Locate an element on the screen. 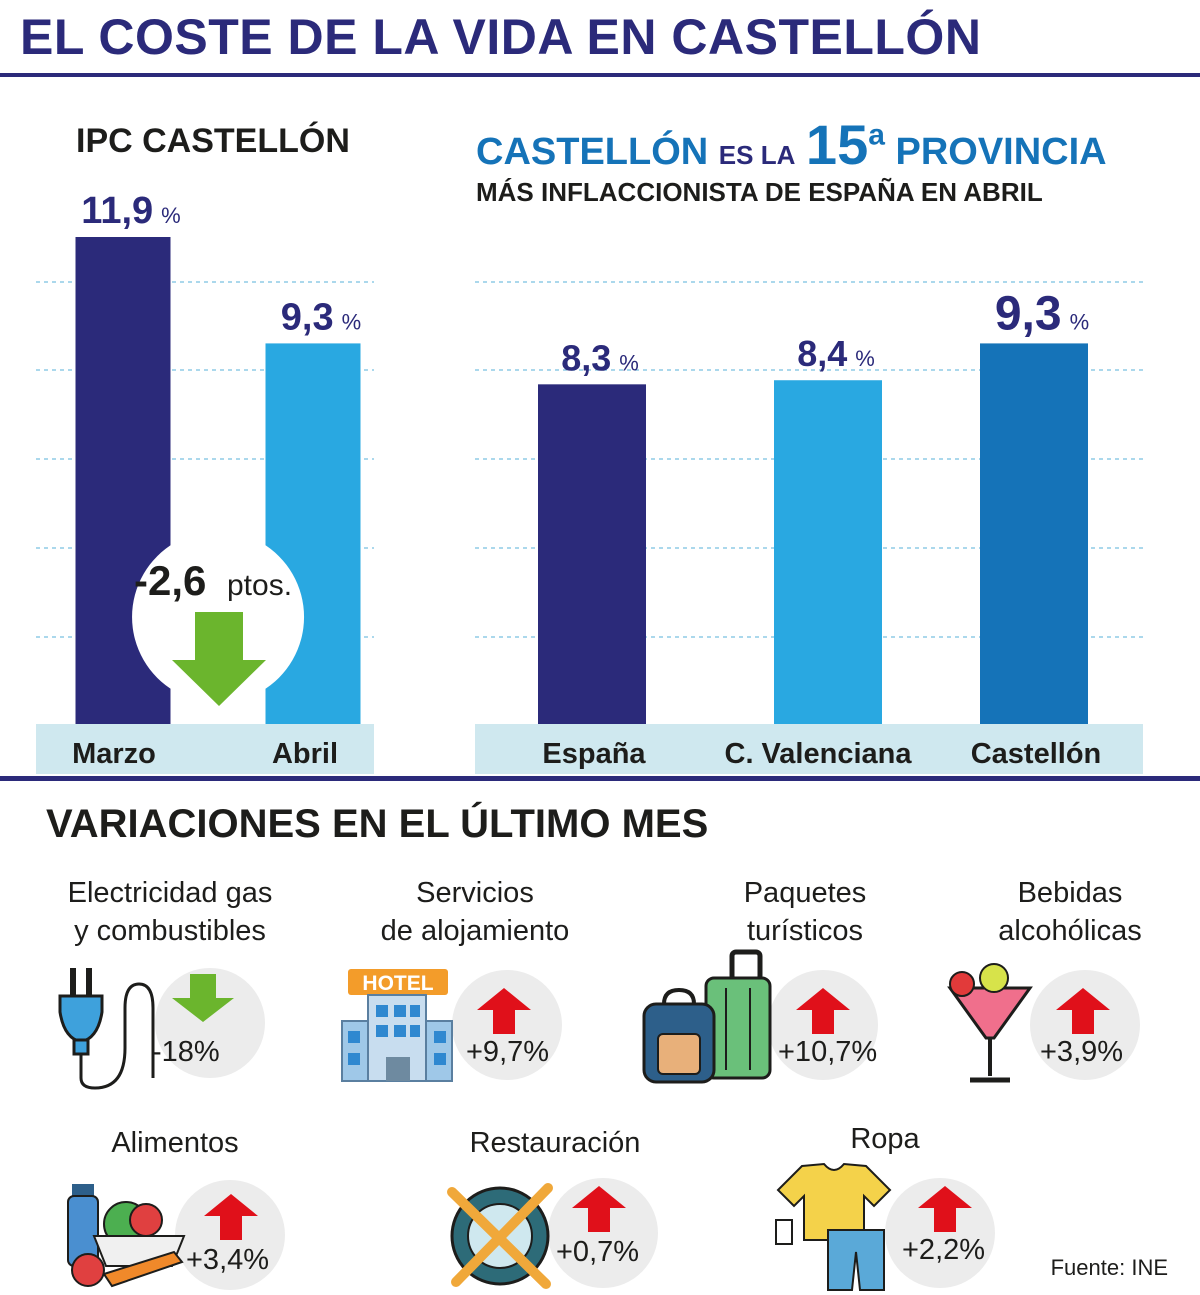 Image resolution: width=1200 pixels, height=1295 pixels. right-title-part2: ES LA is located at coordinates (757, 155).